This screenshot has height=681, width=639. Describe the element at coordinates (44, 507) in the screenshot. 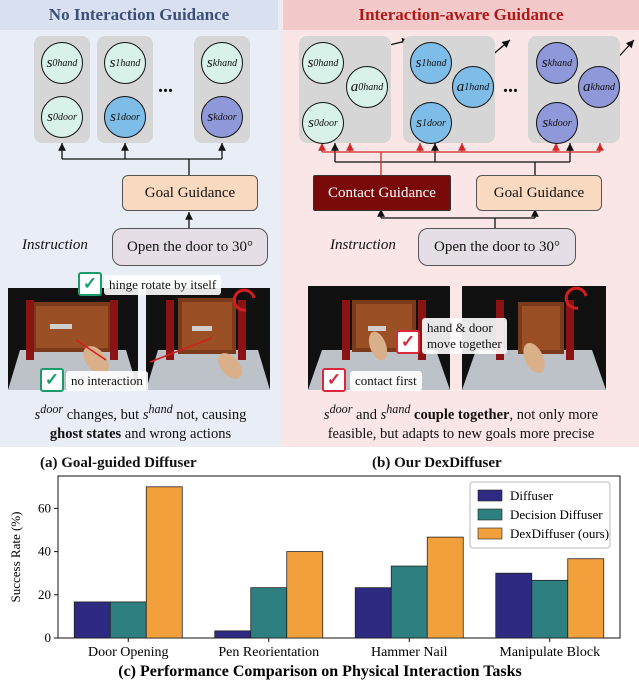

I see `y-tick-label: 60` at that location.